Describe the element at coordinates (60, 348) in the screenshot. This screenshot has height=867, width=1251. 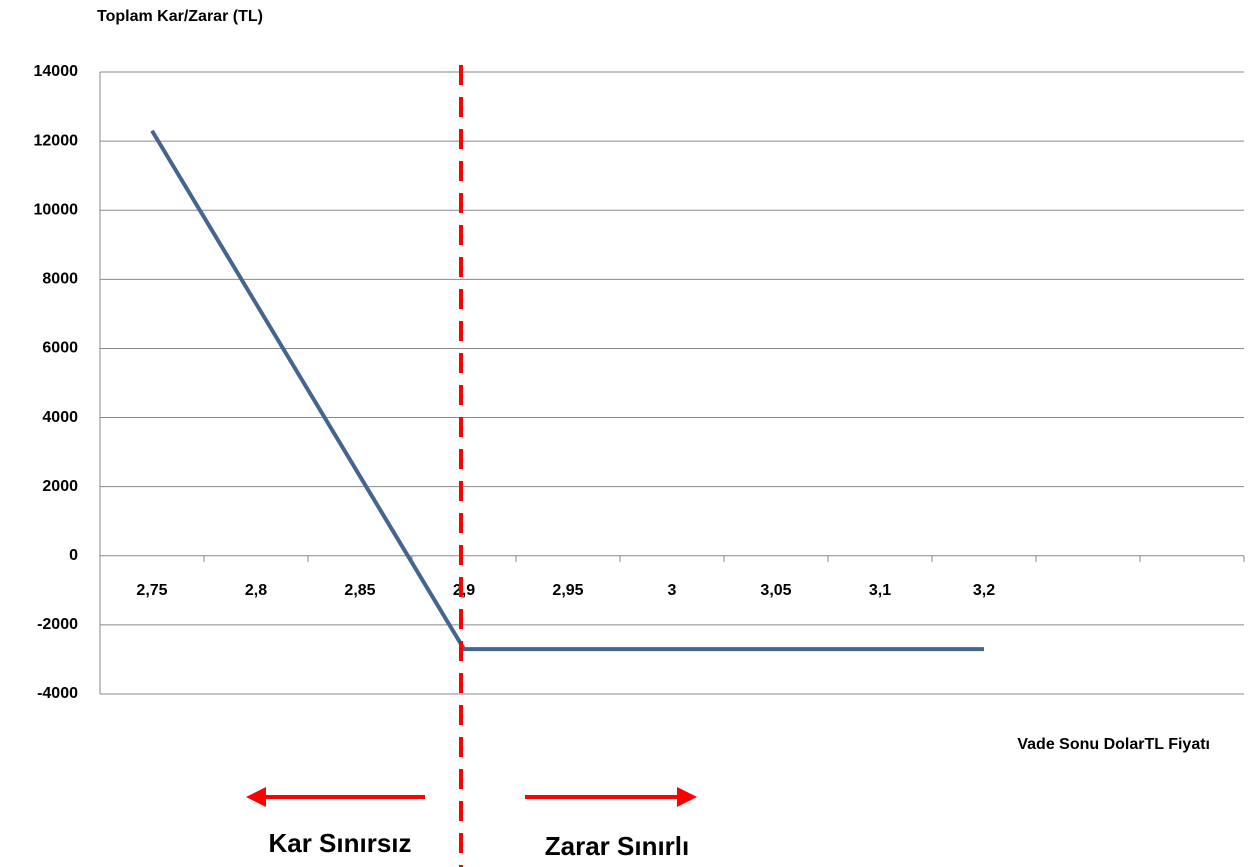
I see `y-tick-label: 6000` at that location.